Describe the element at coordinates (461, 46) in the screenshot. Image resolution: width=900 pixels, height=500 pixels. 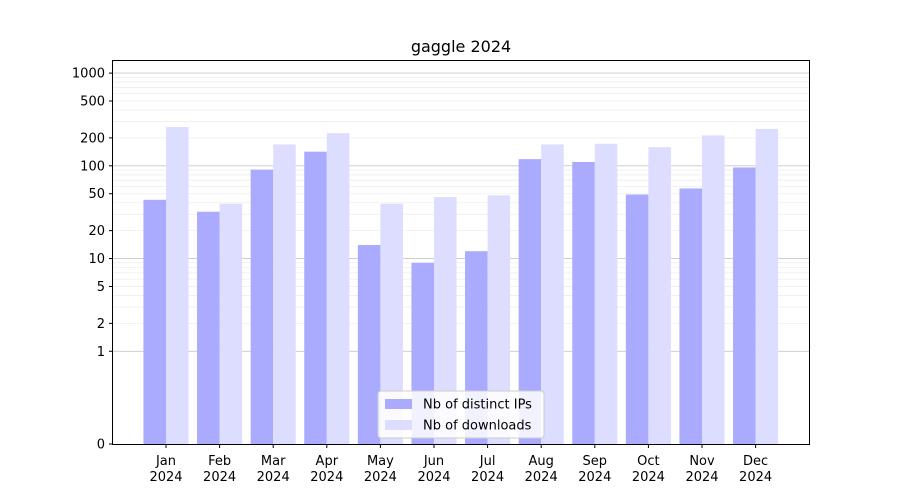
I see `chart-title: gaggle 2024` at that location.